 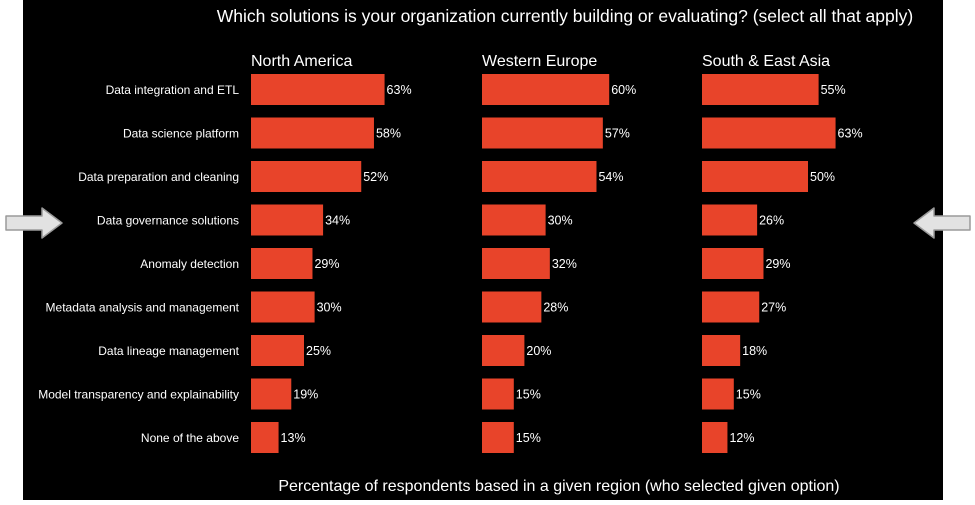 I want to click on bar-western-europe-data-science-platform, so click(x=542, y=133).